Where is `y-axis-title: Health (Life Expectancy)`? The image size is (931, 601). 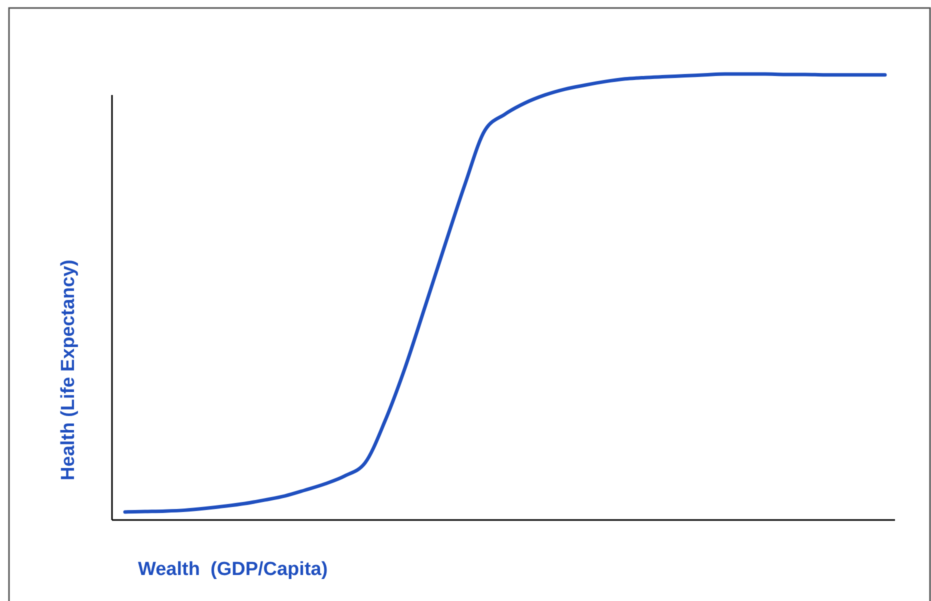 y-axis-title: Health (Life Expectancy) is located at coordinates (68, 370).